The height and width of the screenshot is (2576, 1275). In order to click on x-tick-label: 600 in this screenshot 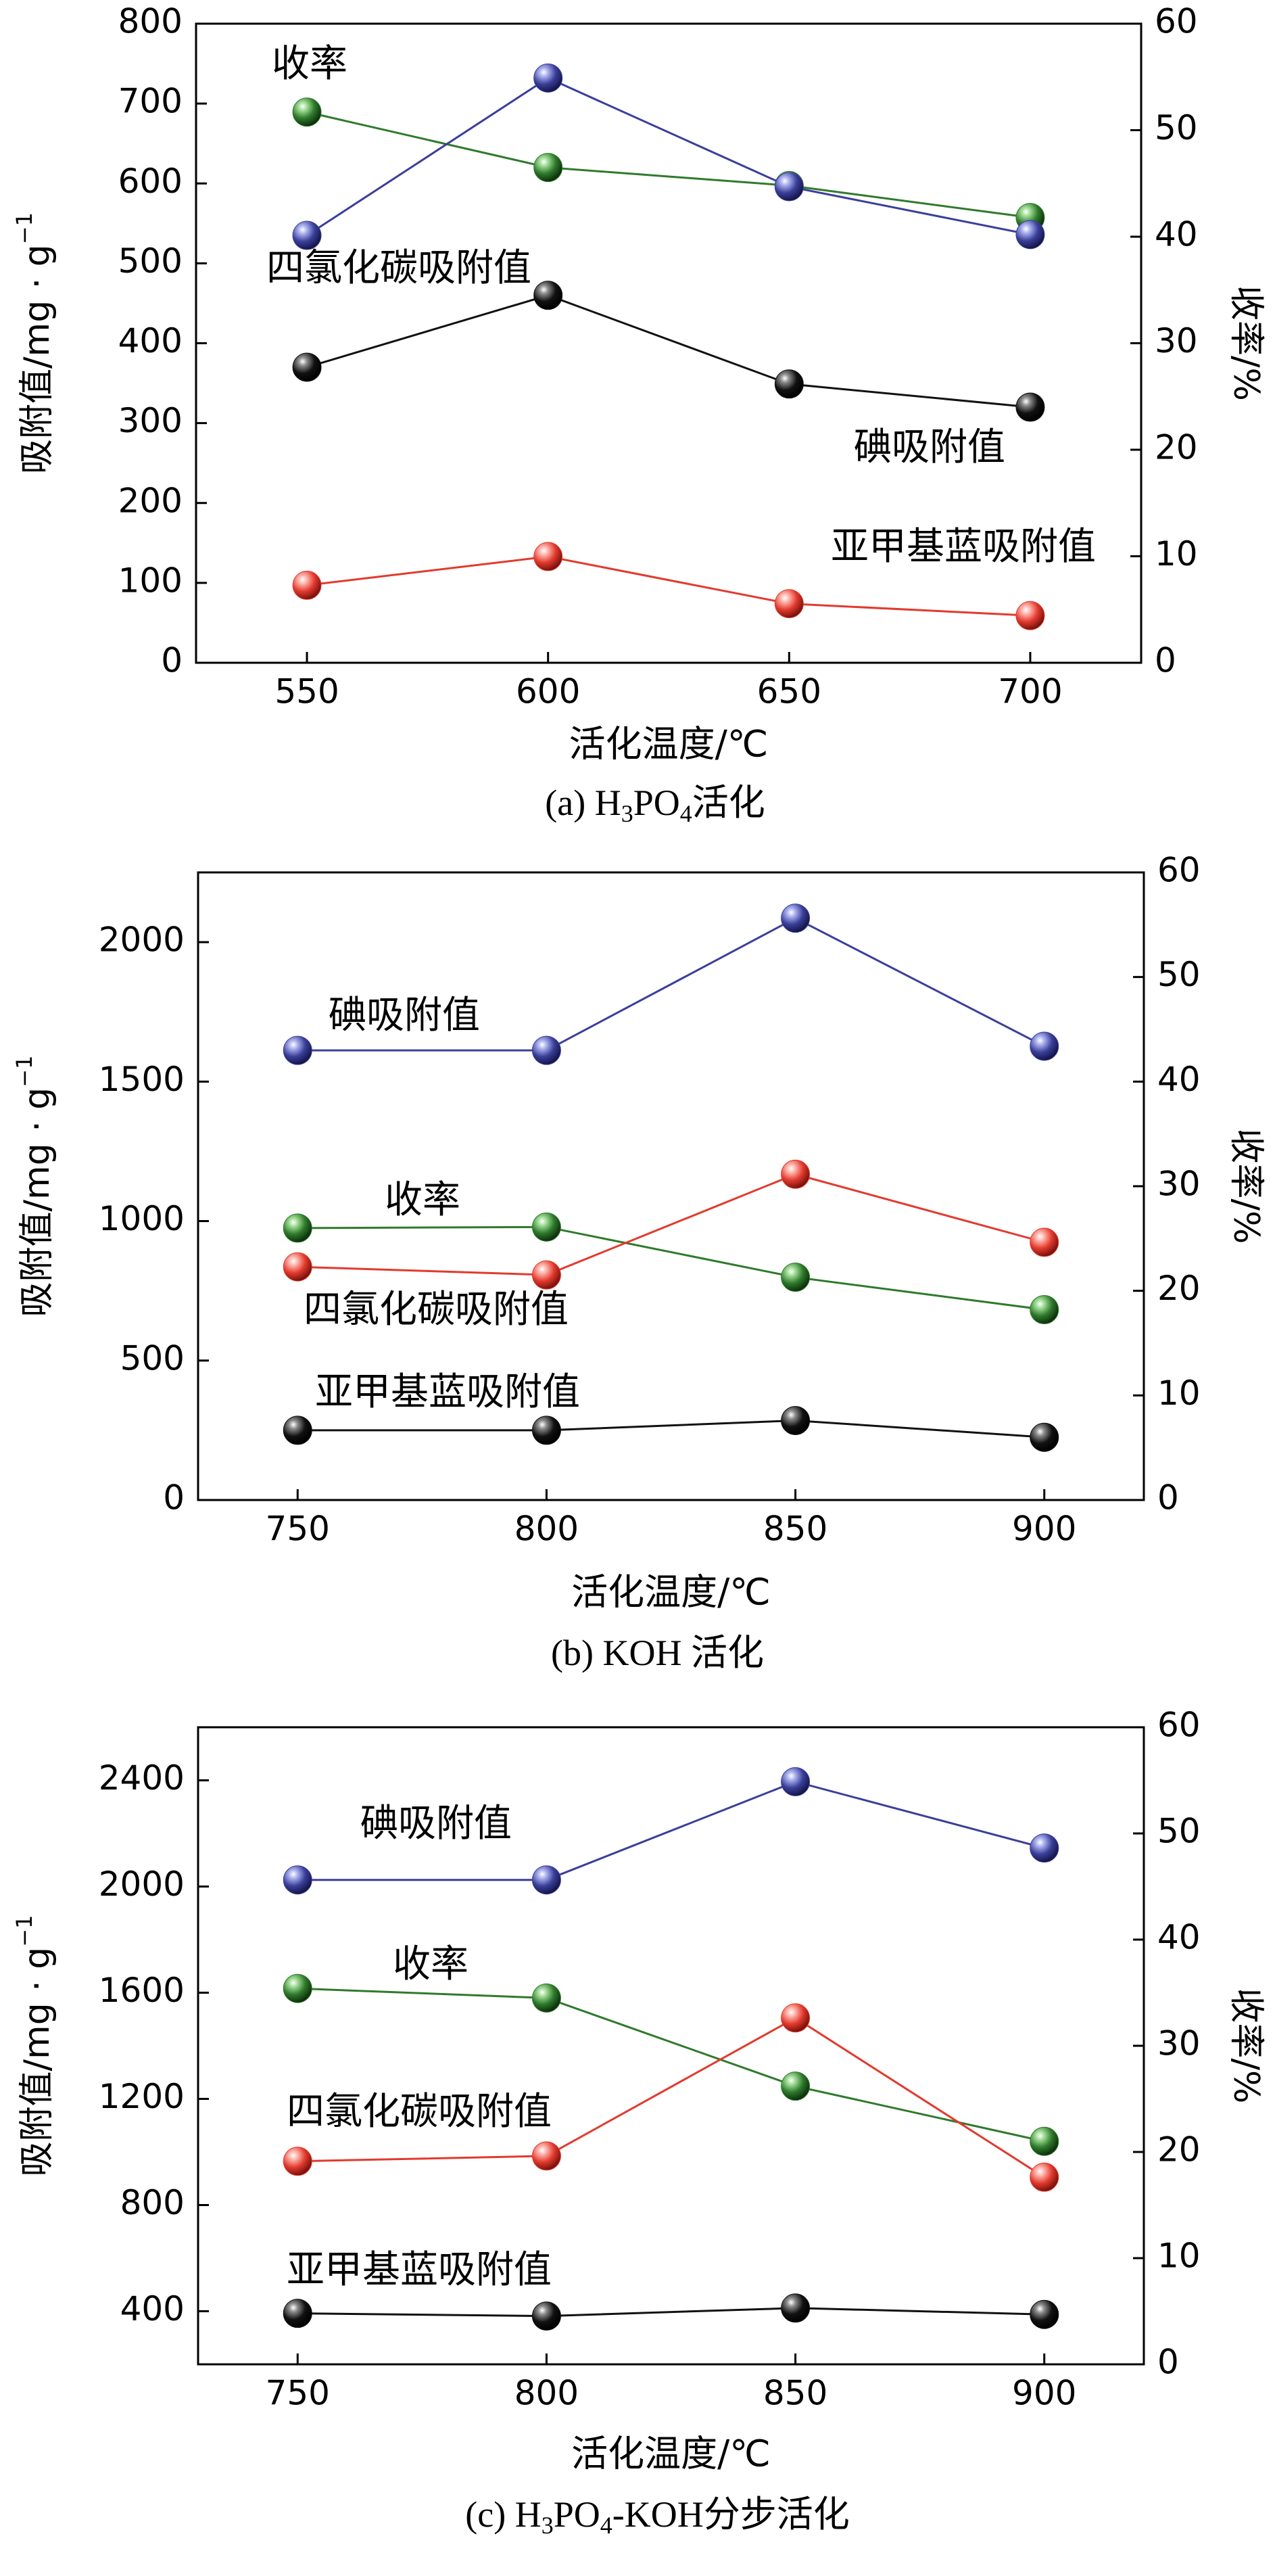, I will do `click(548, 691)`.